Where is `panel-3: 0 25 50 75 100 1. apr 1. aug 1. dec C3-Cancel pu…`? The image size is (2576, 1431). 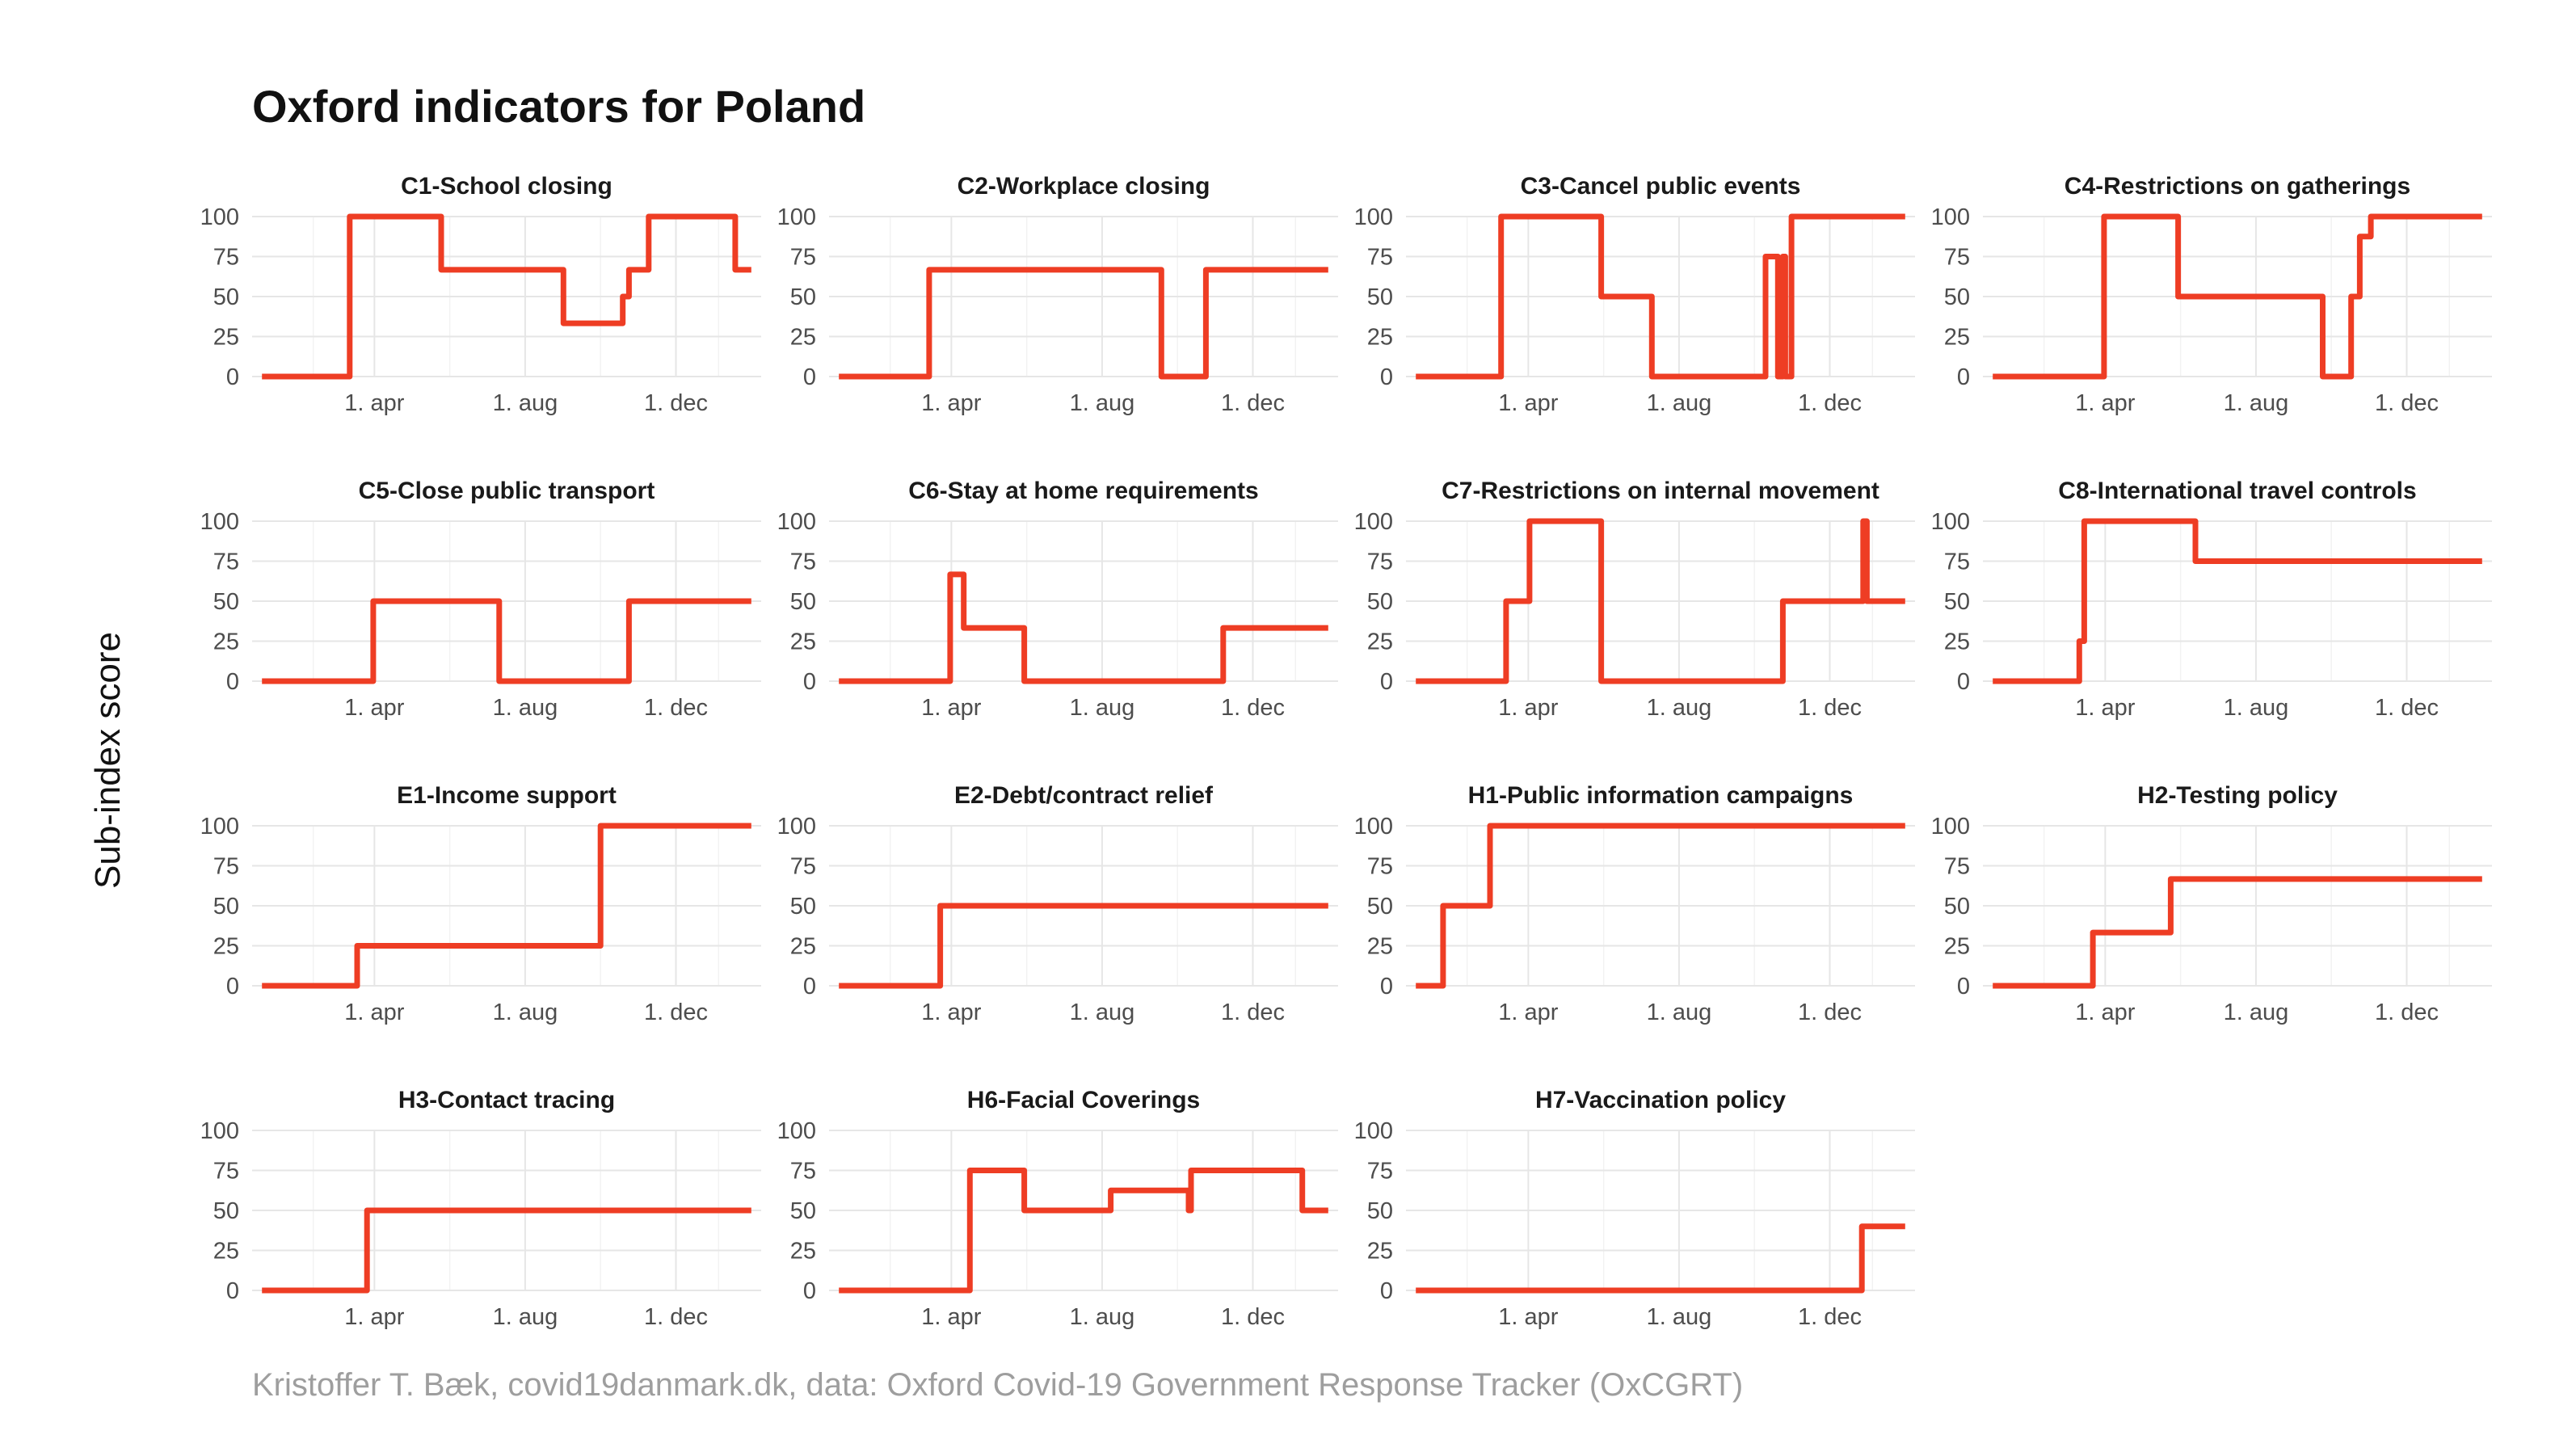 panel-3: 0 25 50 75 100 1. apr 1. aug 1. dec C3-Cancel pu… is located at coordinates (1634, 294).